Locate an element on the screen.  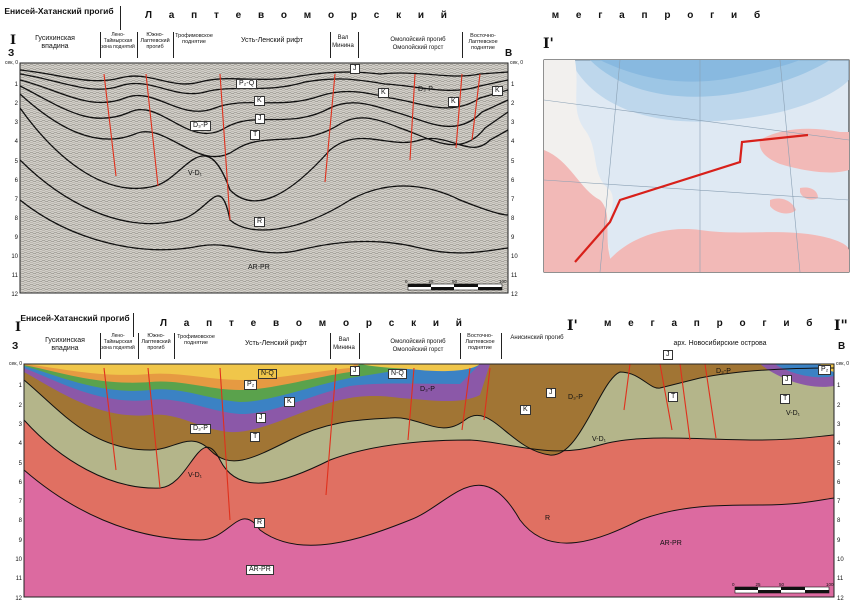
top-formation-label: R is located at coordinates (260, 222).